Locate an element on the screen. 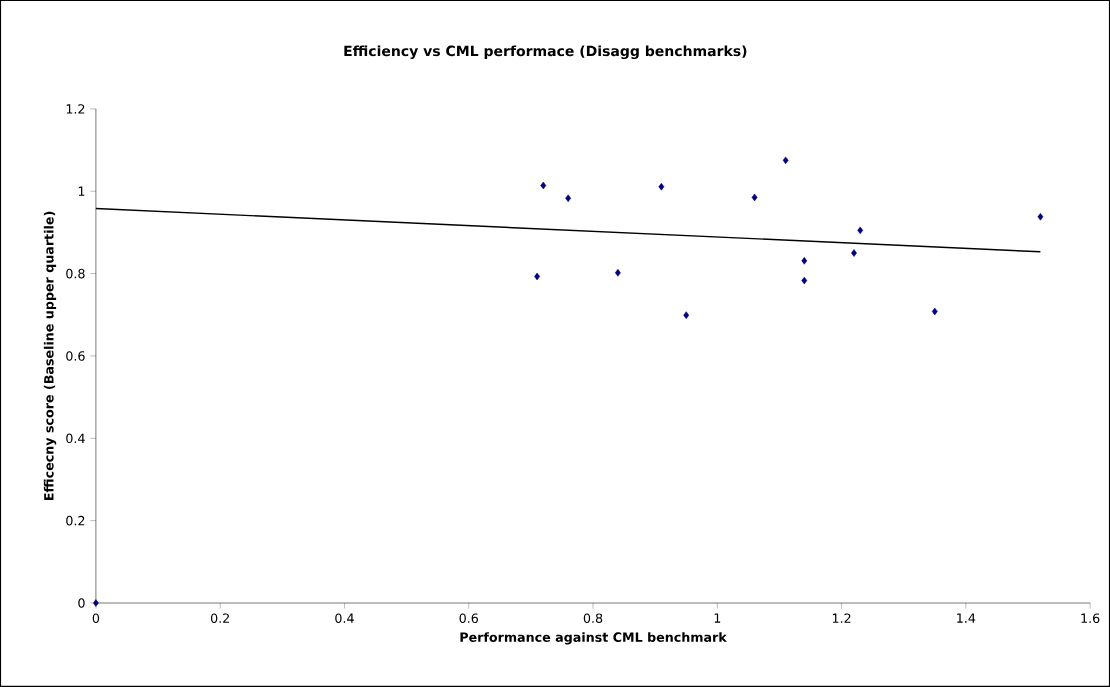 This screenshot has height=687, width=1110. y-tick-label: 0.2 is located at coordinates (75, 520).